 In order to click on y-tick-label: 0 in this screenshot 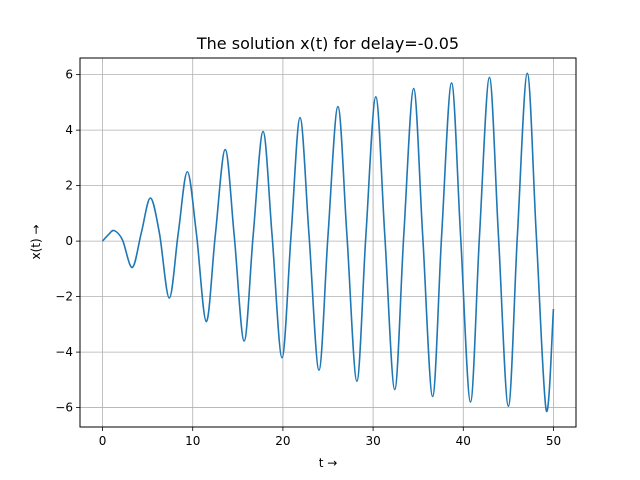, I will do `click(69, 241)`.